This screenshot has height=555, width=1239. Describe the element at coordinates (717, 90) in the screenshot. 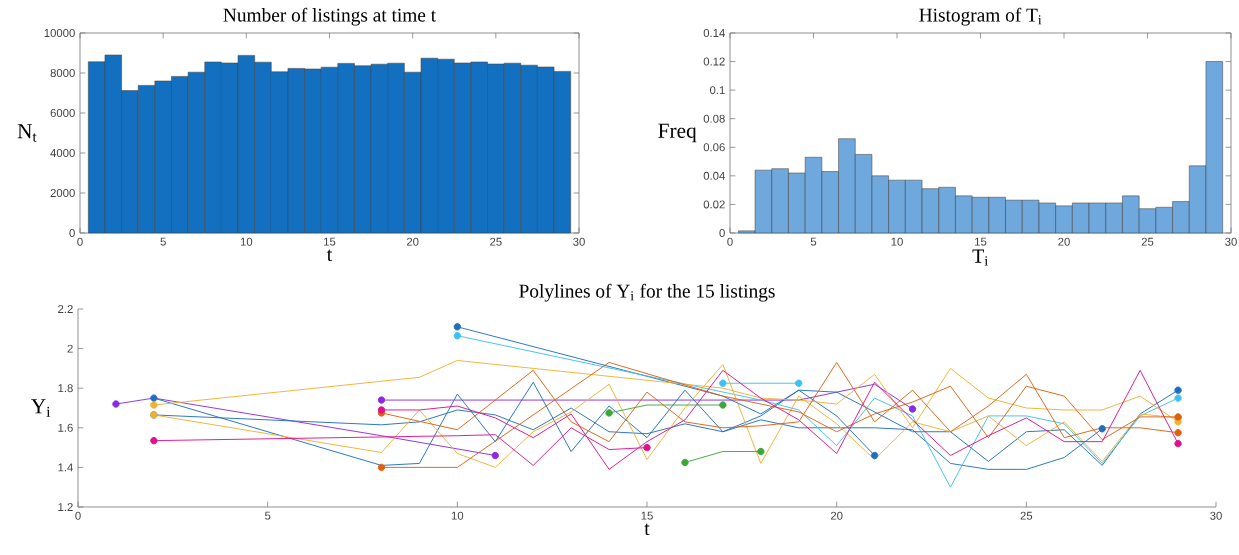

I see `y-tick-label: 0.1` at that location.